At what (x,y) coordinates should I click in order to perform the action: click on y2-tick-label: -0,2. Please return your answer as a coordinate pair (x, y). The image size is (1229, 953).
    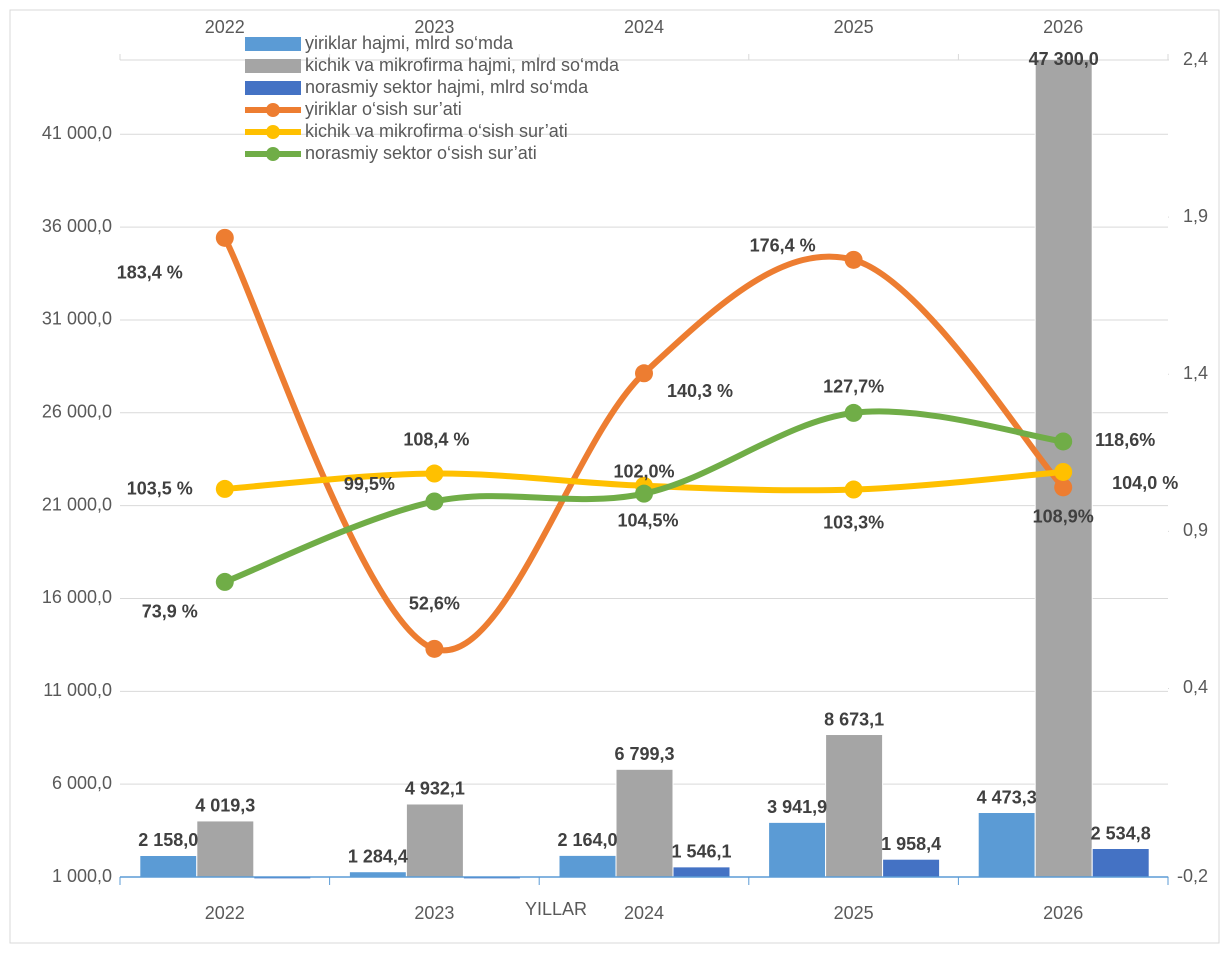
    Looking at the image, I should click on (1192, 876).